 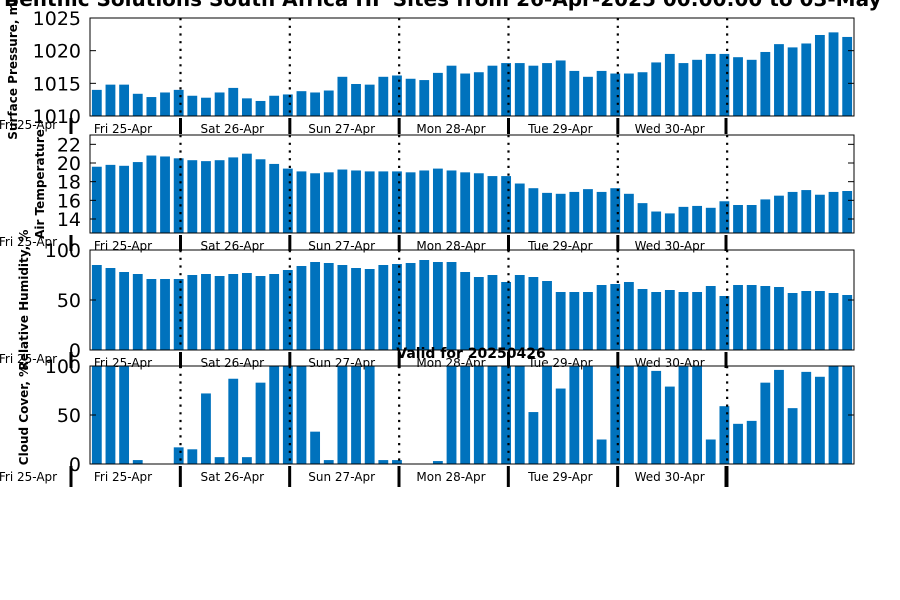 What do you see at coordinates (470, 354) in the screenshot?
I see `subplot-title: Valid for 20250426` at bounding box center [470, 354].